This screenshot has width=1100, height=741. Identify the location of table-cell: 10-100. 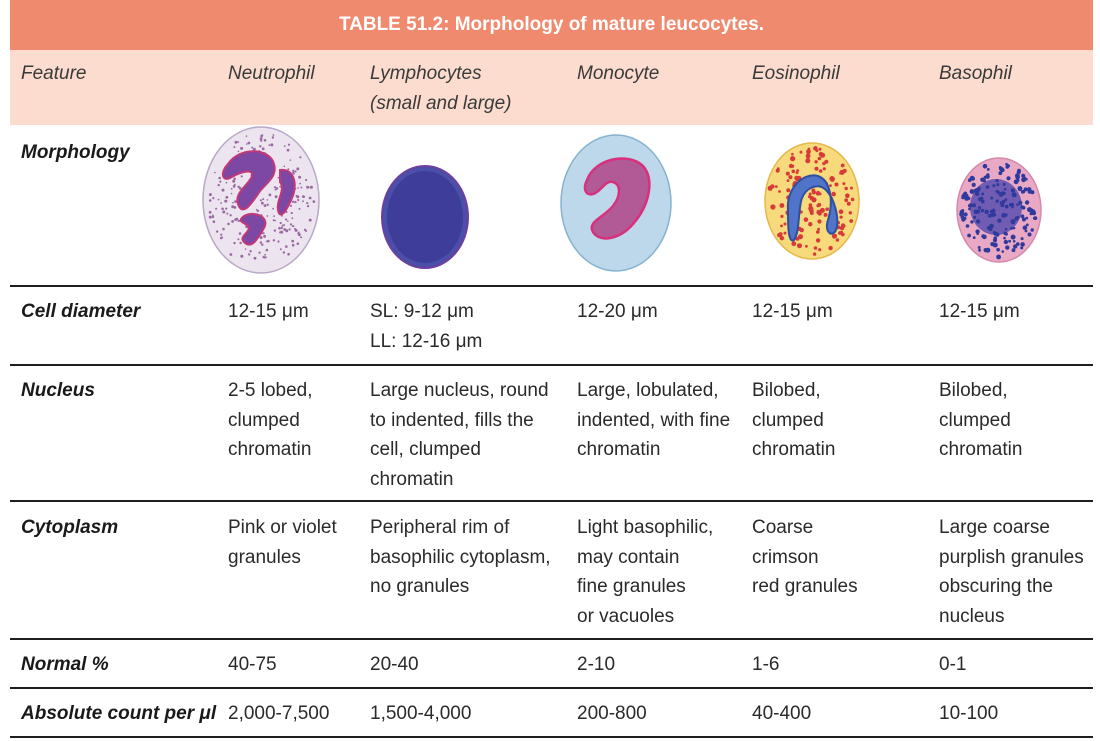
(969, 713).